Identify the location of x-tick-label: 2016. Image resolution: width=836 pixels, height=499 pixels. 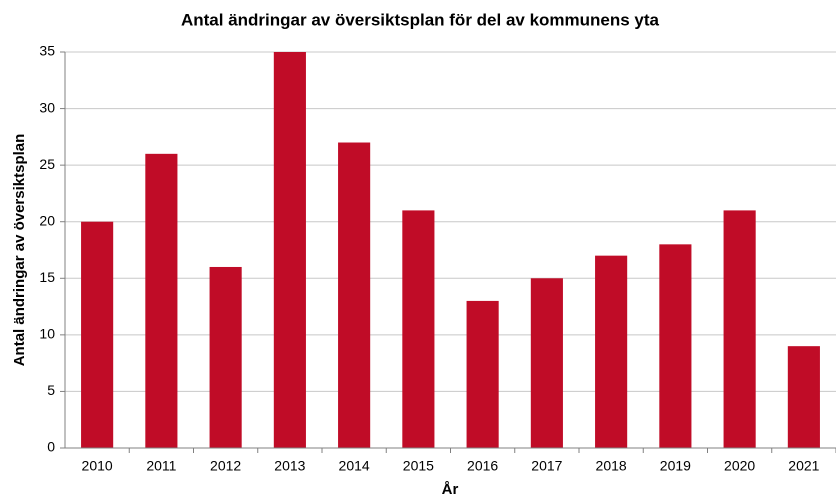
(482, 466).